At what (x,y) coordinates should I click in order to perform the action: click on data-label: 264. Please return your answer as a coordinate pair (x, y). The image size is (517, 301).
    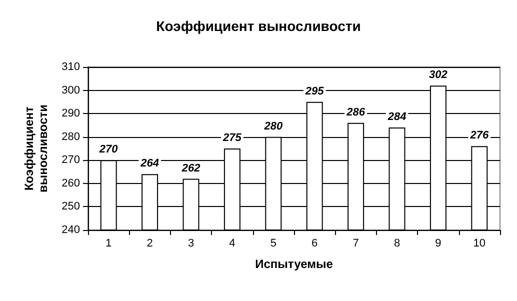
    Looking at the image, I should click on (149, 164).